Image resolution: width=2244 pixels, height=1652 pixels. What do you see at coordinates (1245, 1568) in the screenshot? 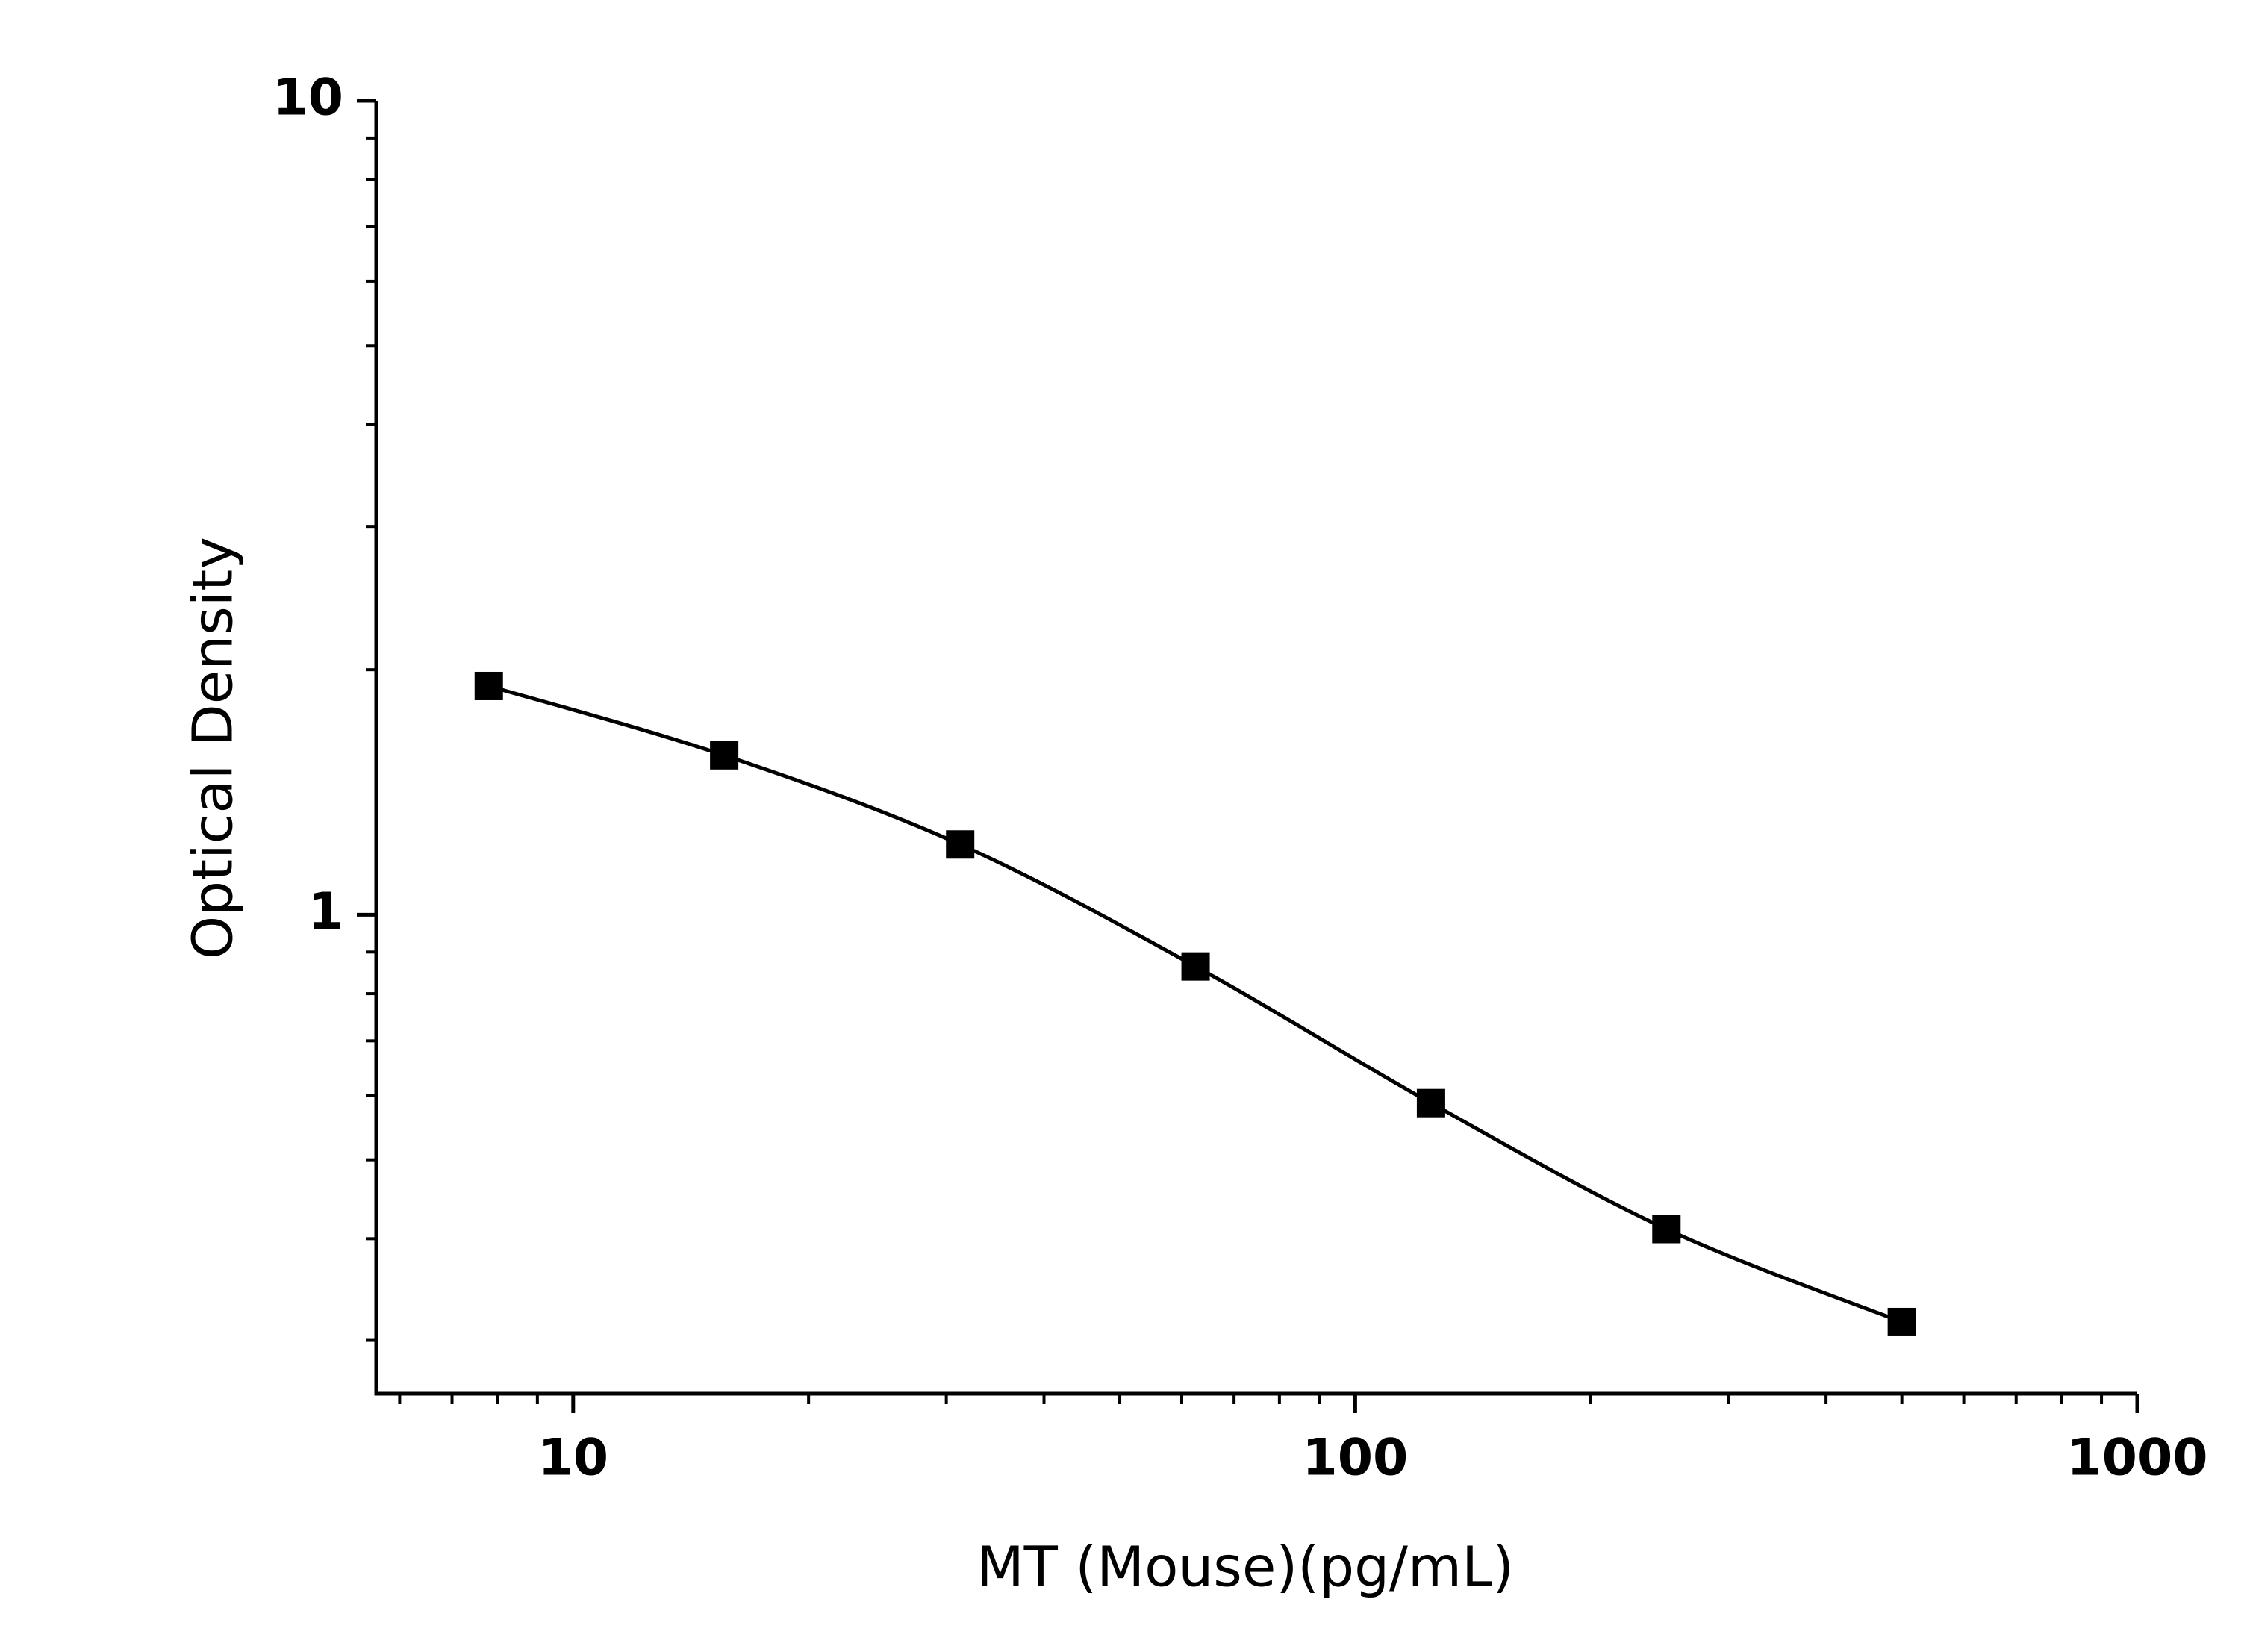
I see `x-axis-title: MT (Mouse)(pg/mL)` at bounding box center [1245, 1568].